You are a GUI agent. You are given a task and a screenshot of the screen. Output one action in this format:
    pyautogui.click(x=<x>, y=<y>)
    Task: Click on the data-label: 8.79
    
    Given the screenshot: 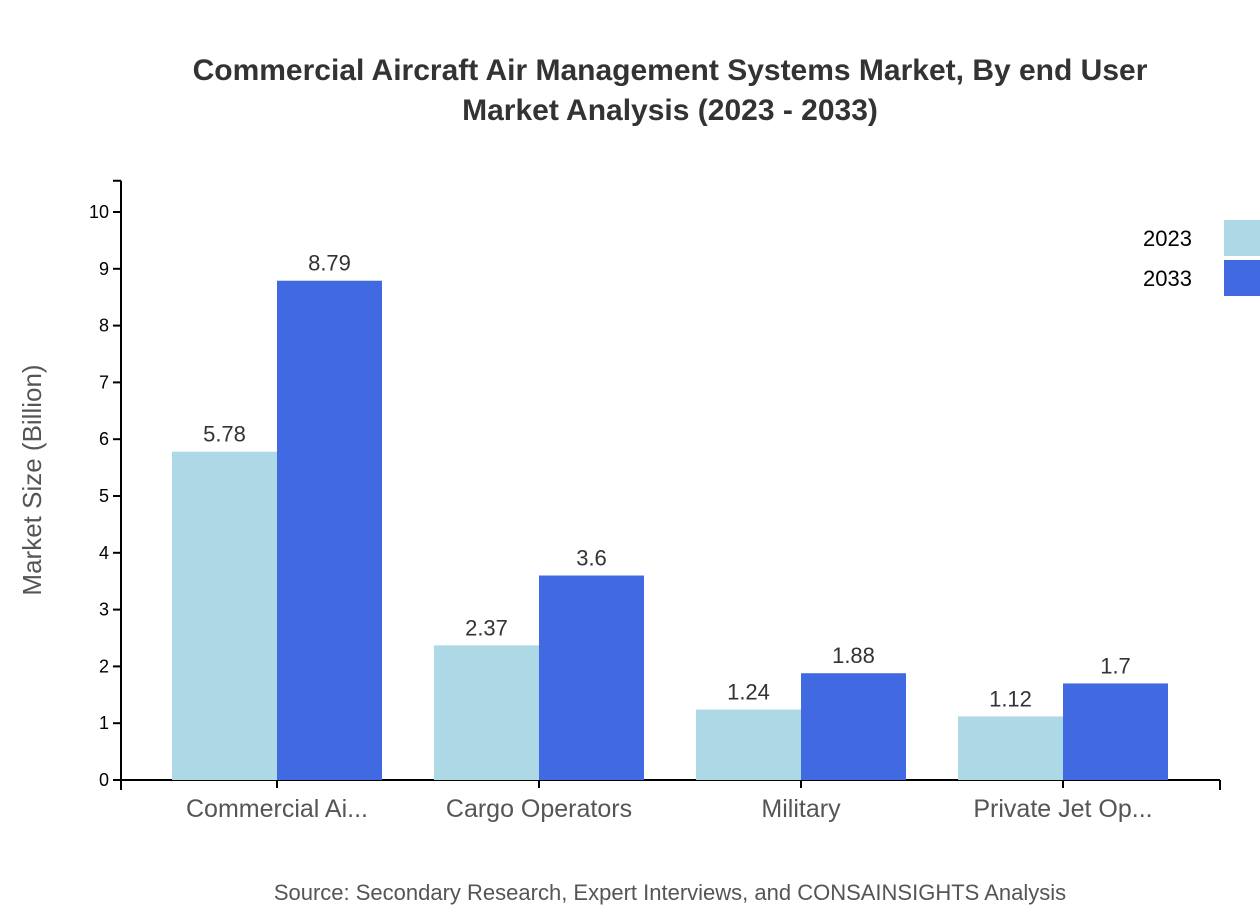 What is the action you would take?
    pyautogui.click(x=329, y=263)
    